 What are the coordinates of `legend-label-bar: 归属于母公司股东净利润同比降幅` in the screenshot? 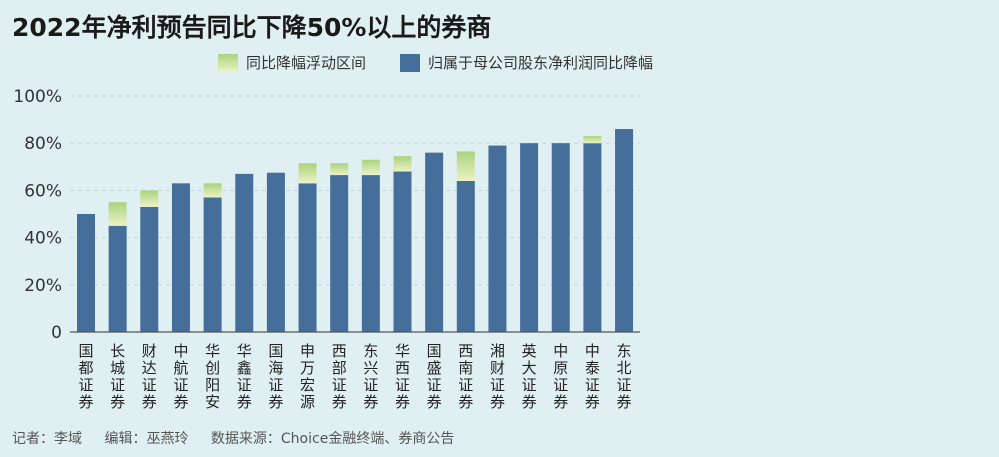 It's located at (541, 63).